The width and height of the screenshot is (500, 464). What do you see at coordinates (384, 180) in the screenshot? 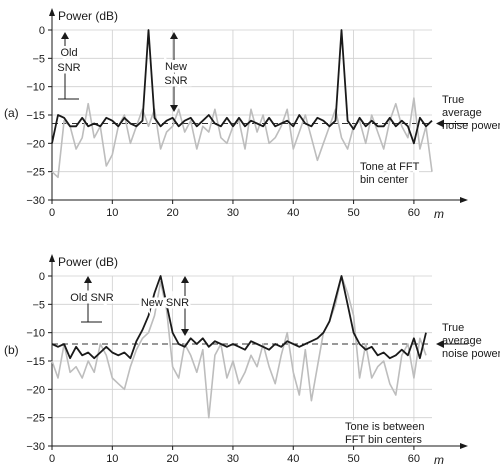
I see `tone-note: bin center` at bounding box center [384, 180].